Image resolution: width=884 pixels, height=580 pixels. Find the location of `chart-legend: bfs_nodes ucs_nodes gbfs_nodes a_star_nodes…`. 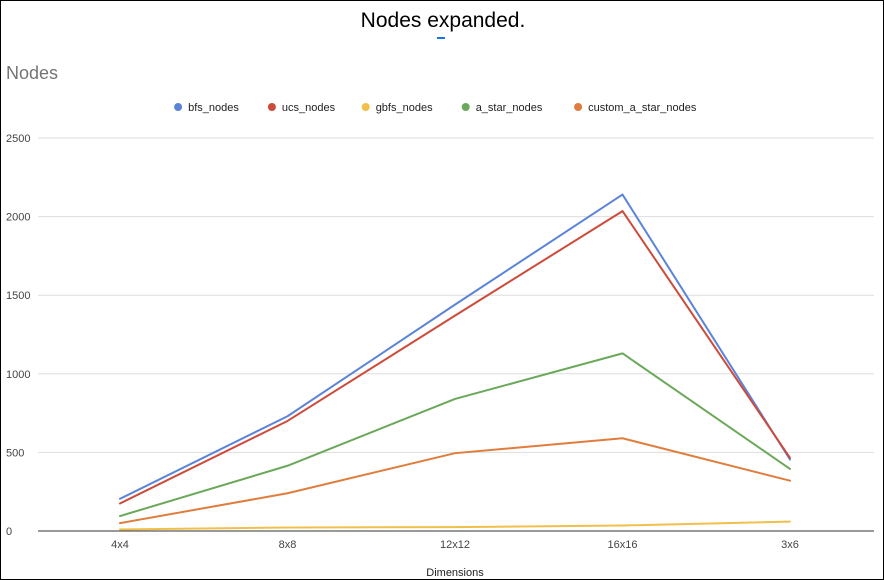

chart-legend: bfs_nodes ucs_nodes gbfs_nodes a_star_nodes… is located at coordinates (435, 108).